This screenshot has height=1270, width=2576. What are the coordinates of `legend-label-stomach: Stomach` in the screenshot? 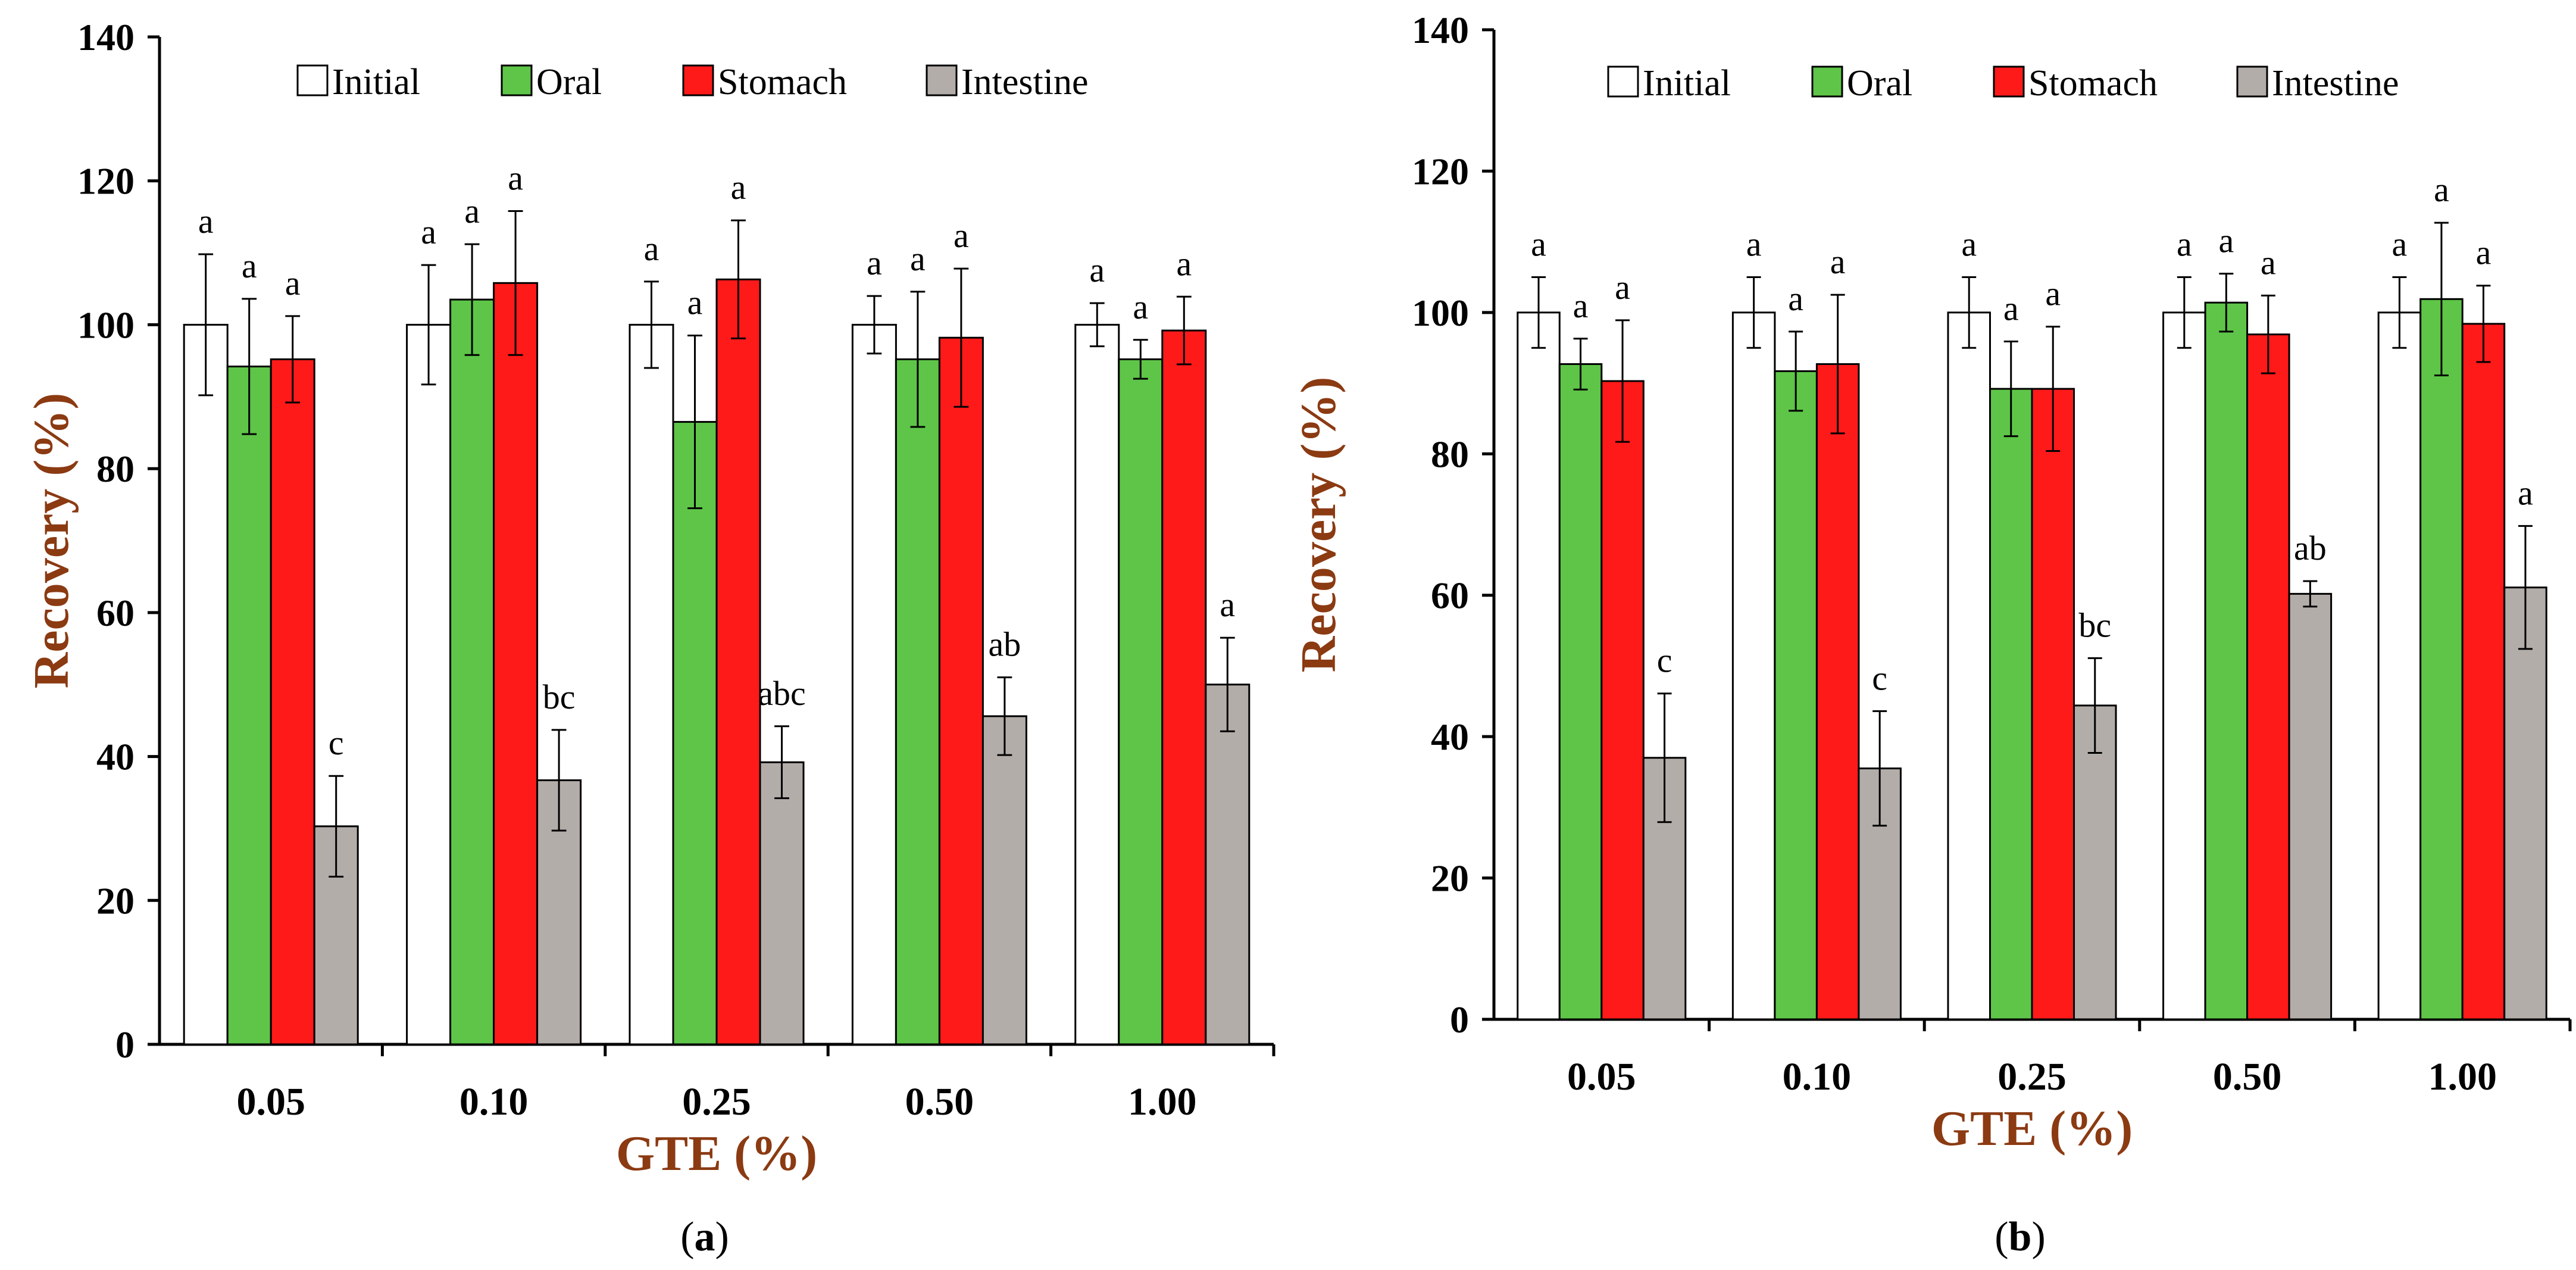 It's located at (782, 82).